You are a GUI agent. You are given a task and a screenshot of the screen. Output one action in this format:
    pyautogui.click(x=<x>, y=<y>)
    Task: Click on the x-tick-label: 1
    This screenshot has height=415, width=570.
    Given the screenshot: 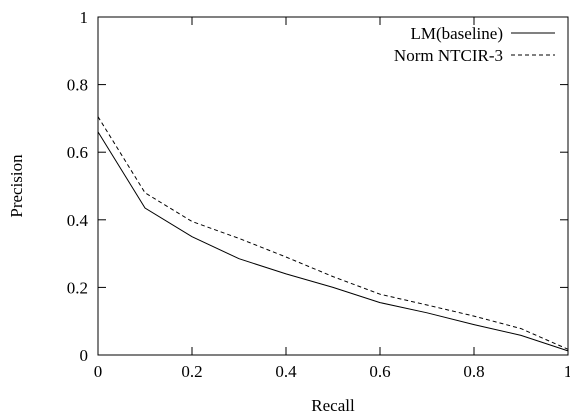 What is the action you would take?
    pyautogui.click(x=567, y=371)
    